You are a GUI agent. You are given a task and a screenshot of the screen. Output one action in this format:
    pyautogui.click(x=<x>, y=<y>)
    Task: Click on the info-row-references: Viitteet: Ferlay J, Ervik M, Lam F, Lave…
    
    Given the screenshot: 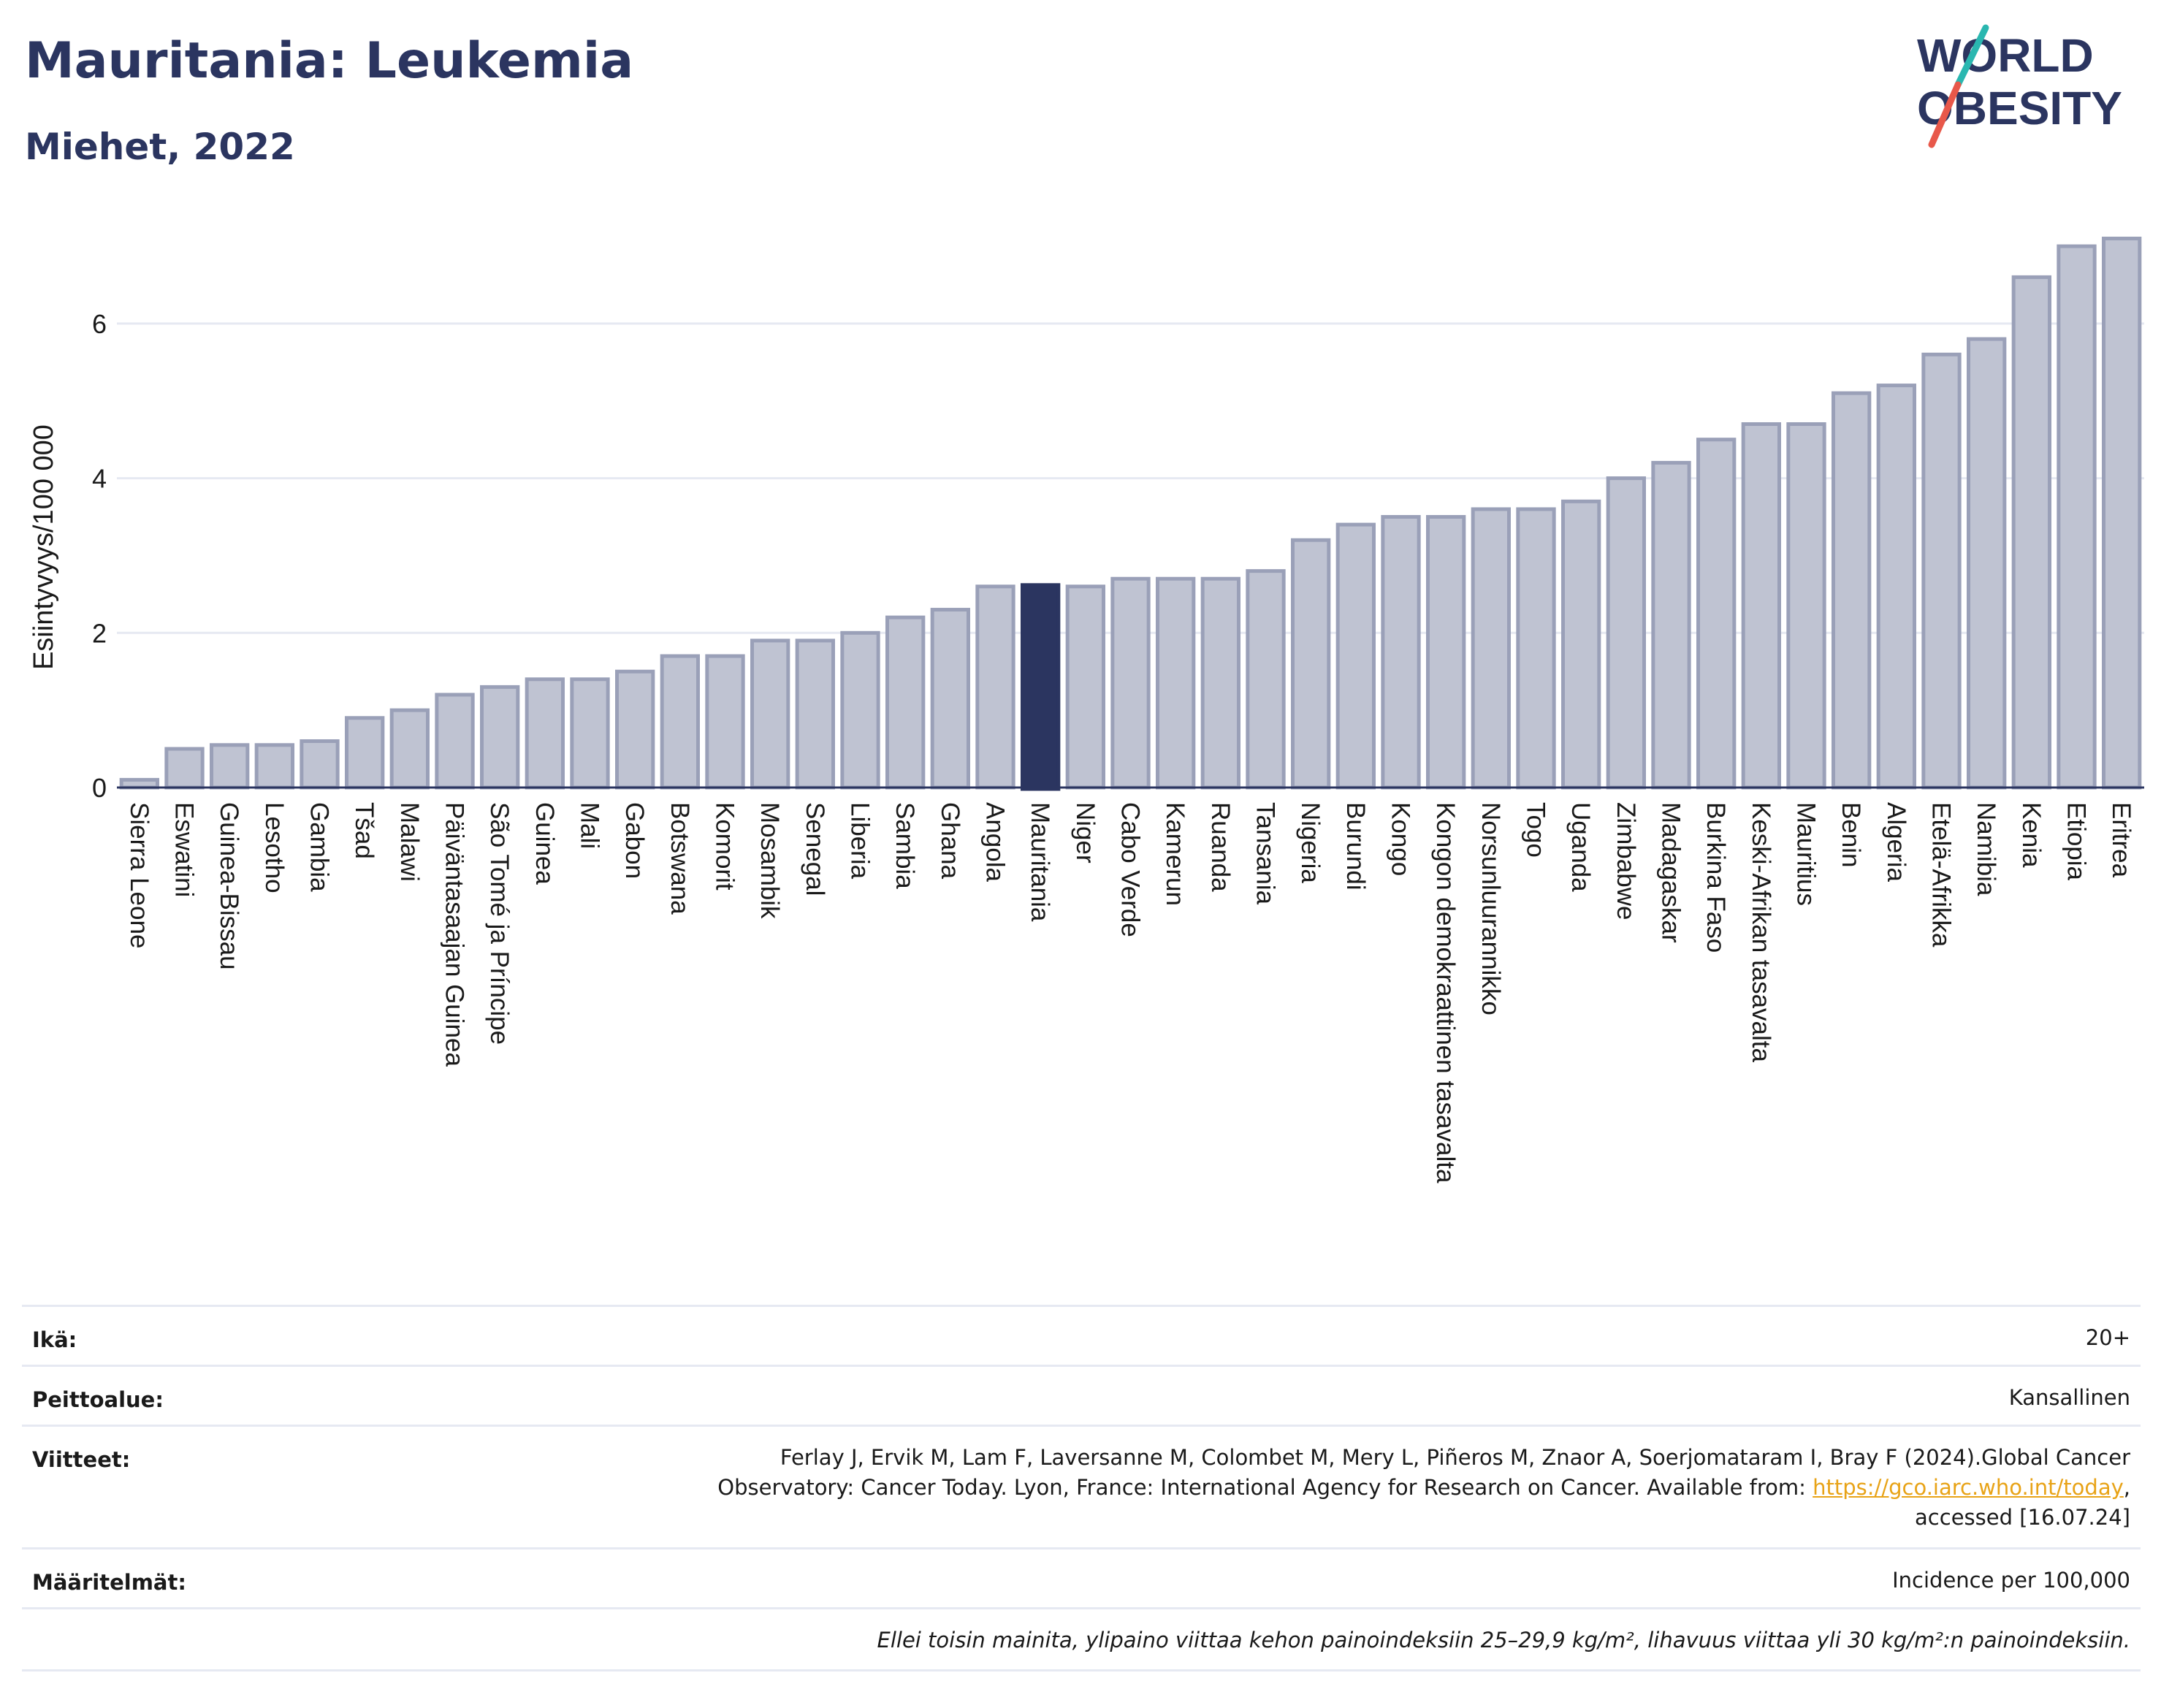 What is the action you would take?
    pyautogui.click(x=1081, y=1487)
    